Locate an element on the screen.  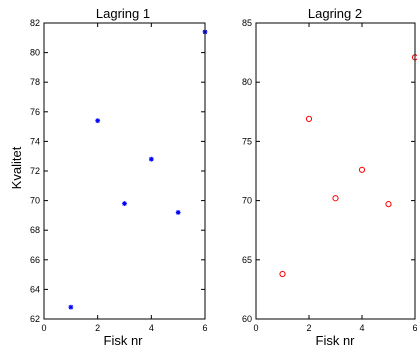
y-tick-label: 62 is located at coordinates (35, 319).